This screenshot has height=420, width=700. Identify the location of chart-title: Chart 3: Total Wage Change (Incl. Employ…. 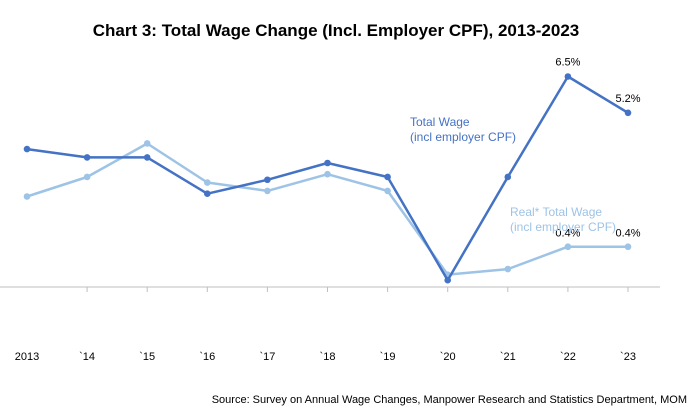
(336, 30).